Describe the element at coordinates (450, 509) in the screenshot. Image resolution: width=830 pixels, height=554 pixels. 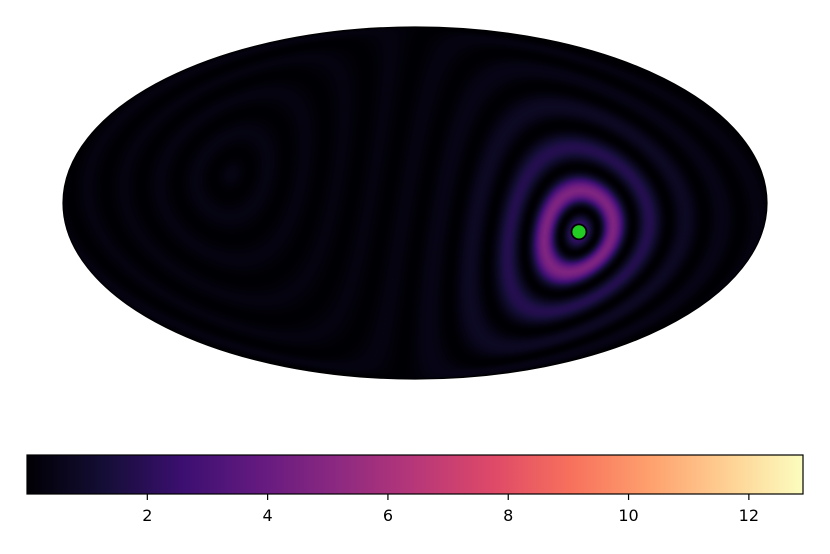
I see `colorbar-ticks: 2 4 6 8 10 12` at that location.